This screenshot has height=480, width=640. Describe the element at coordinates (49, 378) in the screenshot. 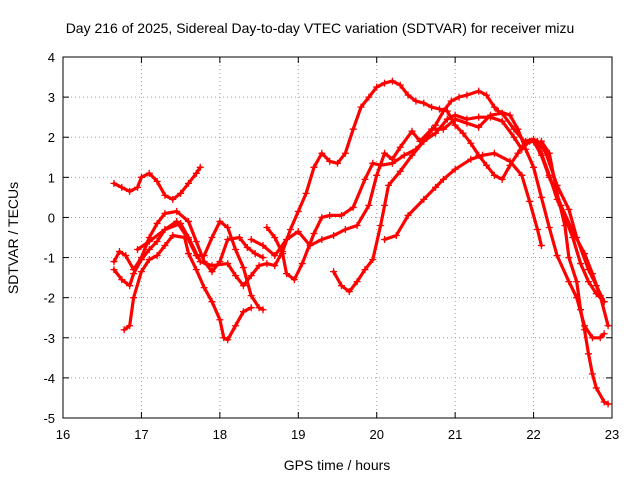

I see `y-tick-label: -4` at that location.